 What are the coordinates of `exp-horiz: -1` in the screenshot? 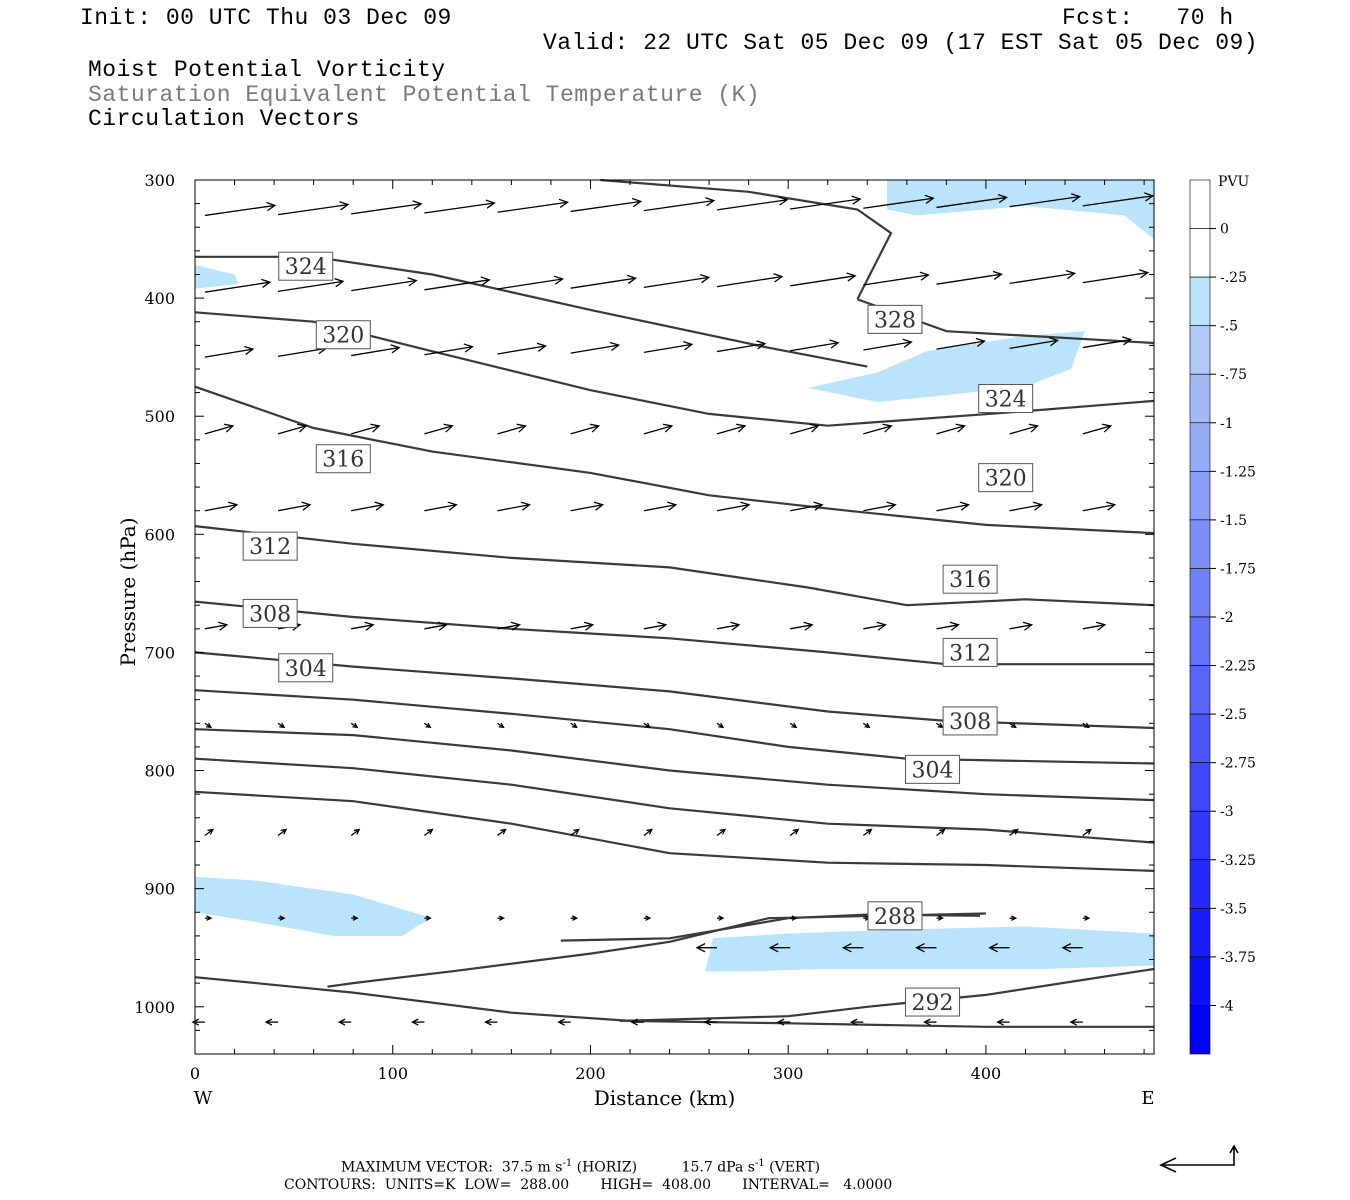 It's located at (567, 1163).